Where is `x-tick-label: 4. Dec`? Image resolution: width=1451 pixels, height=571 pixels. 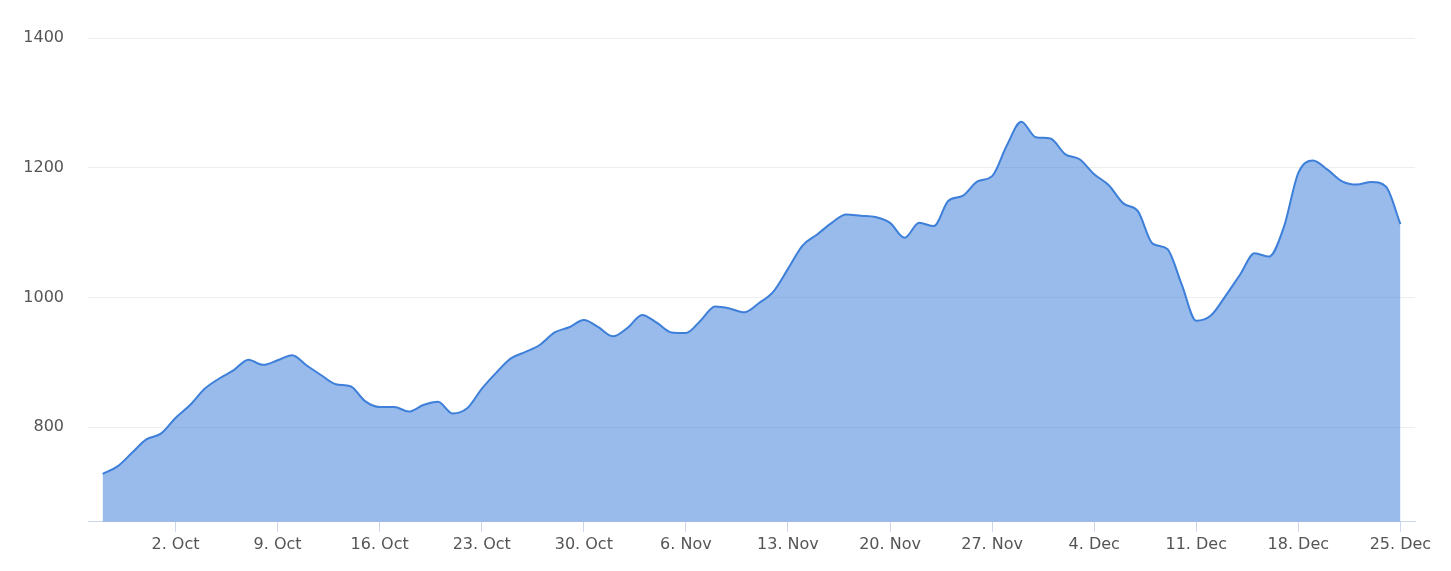 x-tick-label: 4. Dec is located at coordinates (1094, 543).